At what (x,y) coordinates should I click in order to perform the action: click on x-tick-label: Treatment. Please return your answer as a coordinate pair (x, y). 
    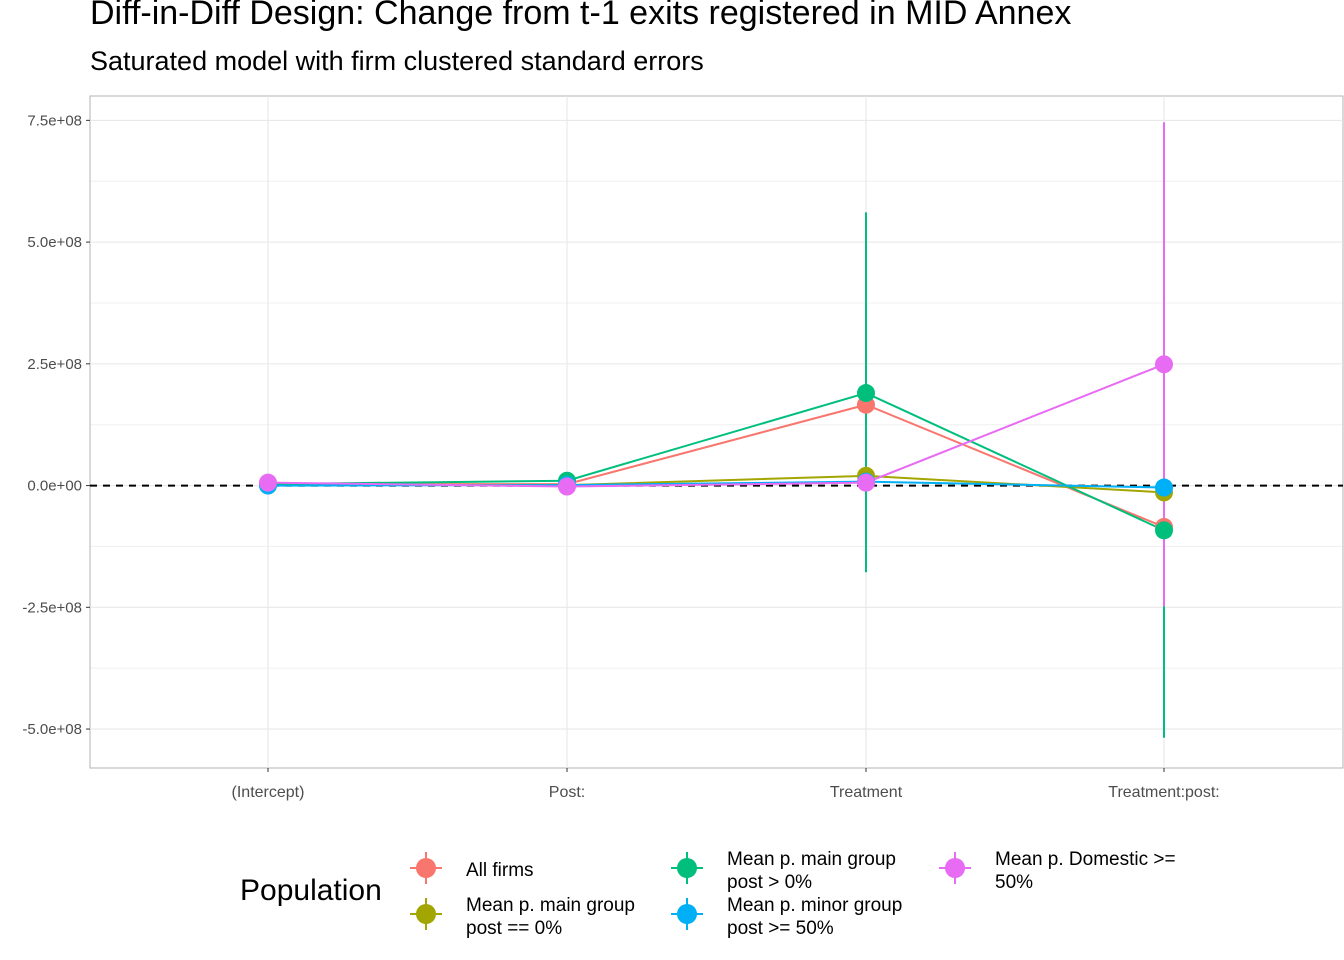
    Looking at the image, I should click on (866, 792).